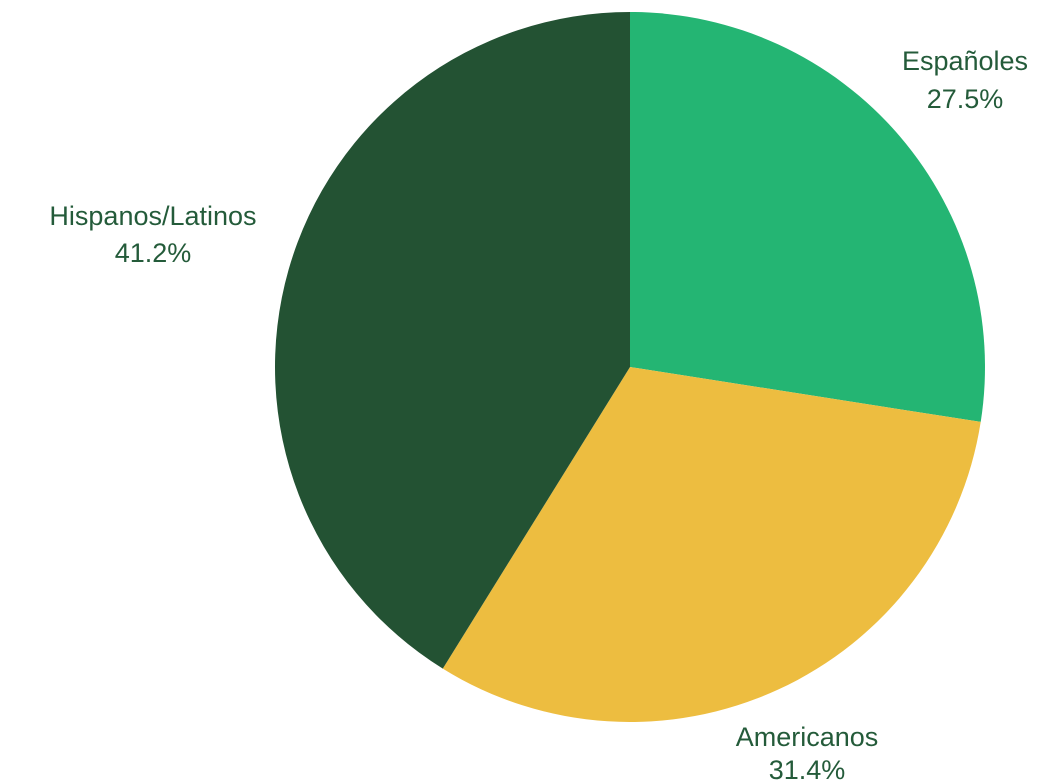 This screenshot has width=1057, height=783. What do you see at coordinates (807, 737) in the screenshot?
I see `slice-name-americanos: Americanos` at bounding box center [807, 737].